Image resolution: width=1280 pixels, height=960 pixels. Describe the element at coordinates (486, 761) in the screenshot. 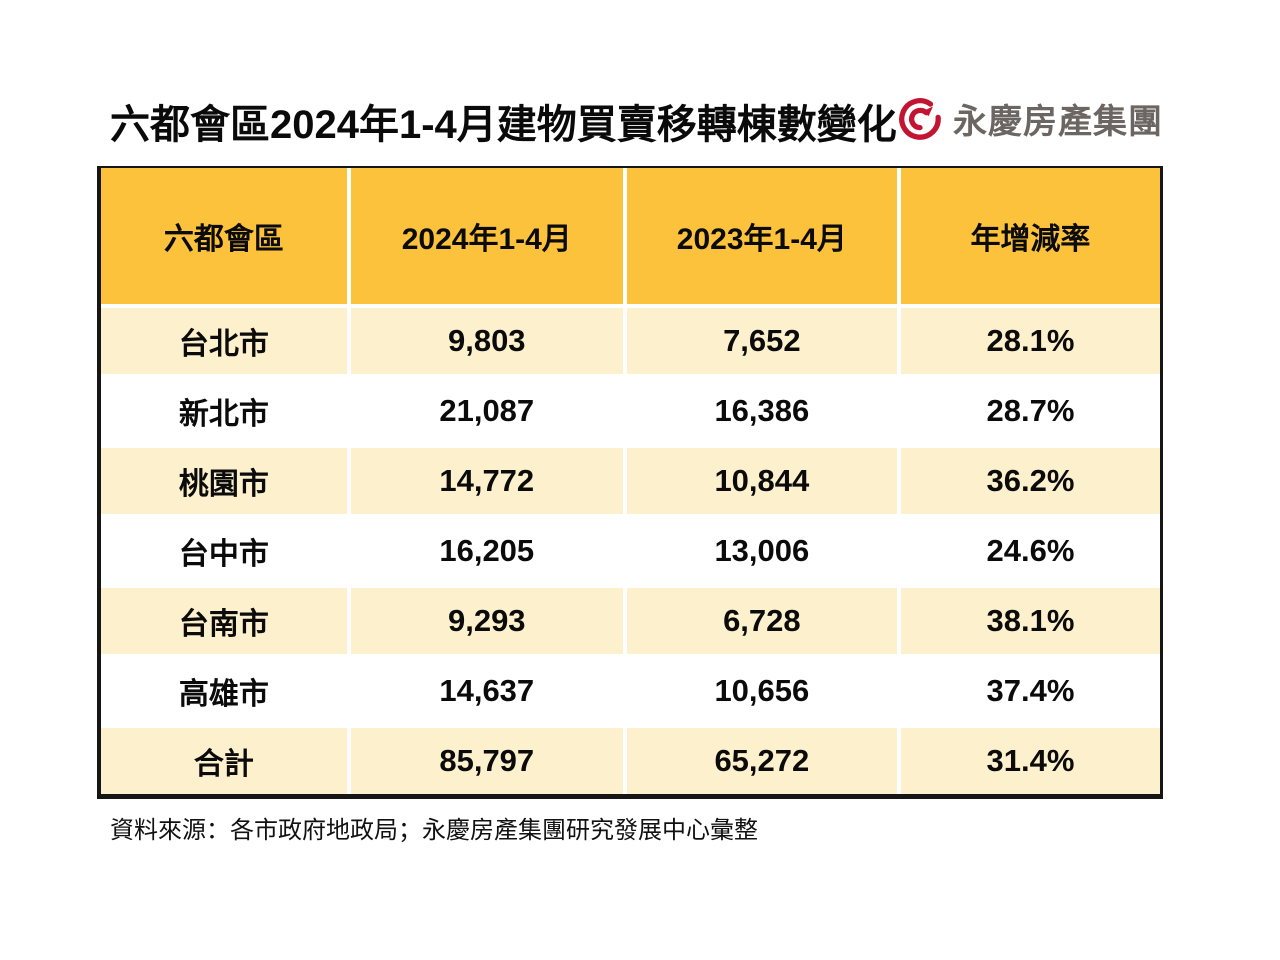

I see `table-total-cell: 85,797` at that location.